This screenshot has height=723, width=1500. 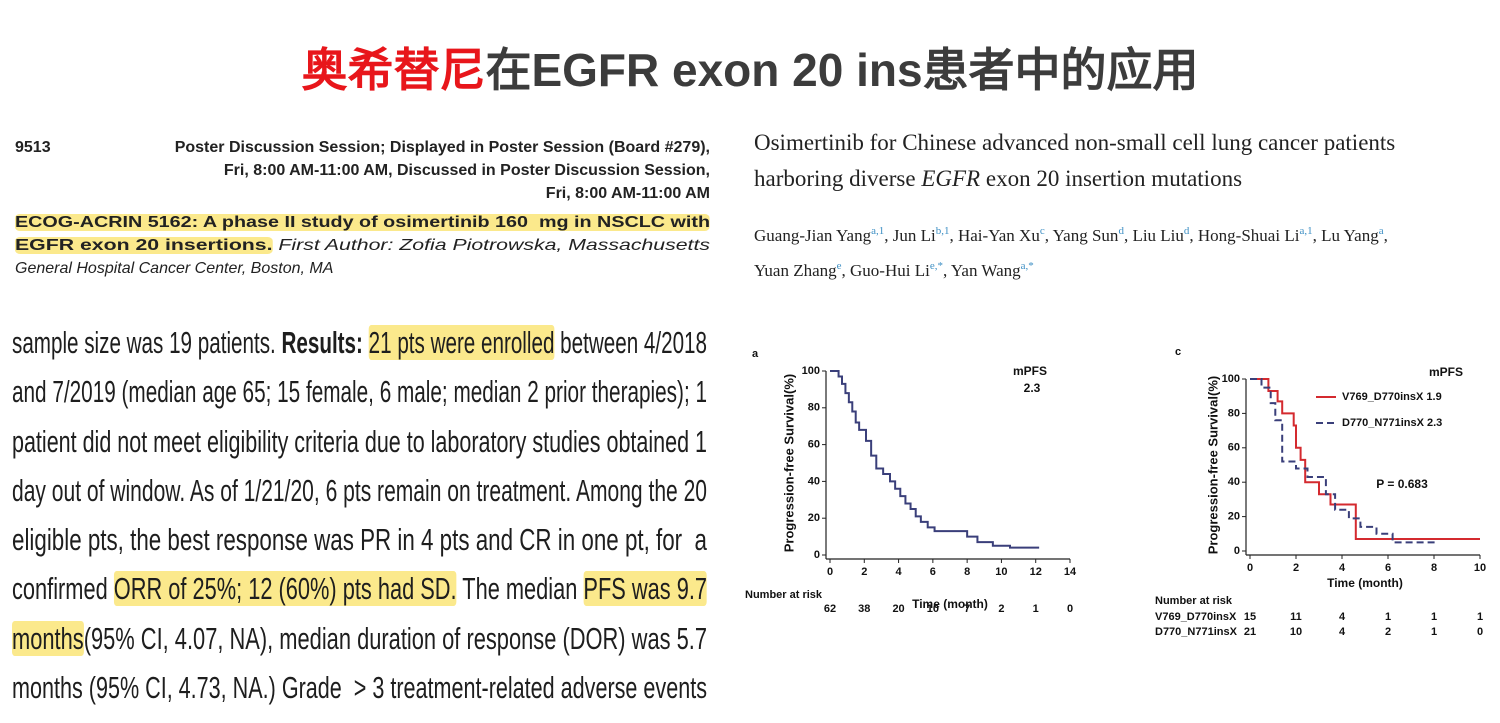 What do you see at coordinates (362, 193) in the screenshot?
I see `text-line: Fri, 8:00 AM-11:00 AM` at bounding box center [362, 193].